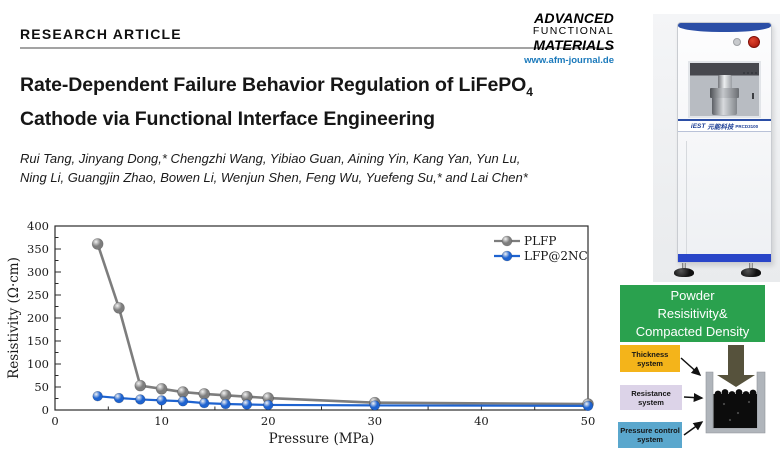 This screenshot has height=467, width=780. I want to click on journal-url: www.afm-journal.de, so click(569, 60).